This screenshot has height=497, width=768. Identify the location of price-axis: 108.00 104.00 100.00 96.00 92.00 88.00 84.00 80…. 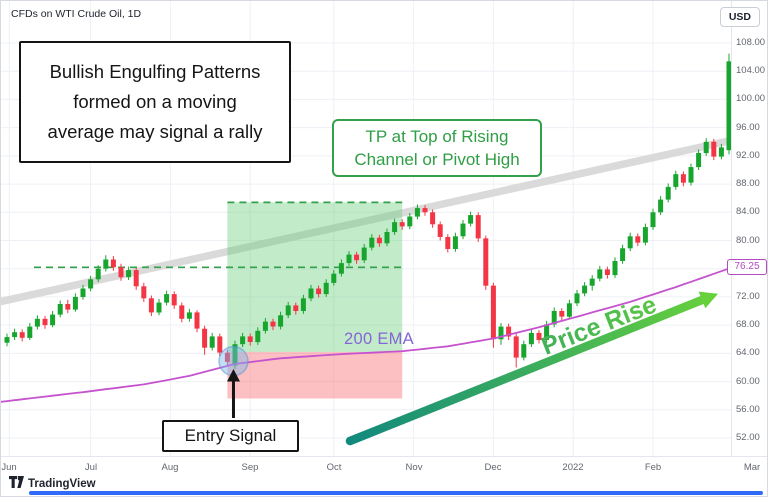
(749, 228).